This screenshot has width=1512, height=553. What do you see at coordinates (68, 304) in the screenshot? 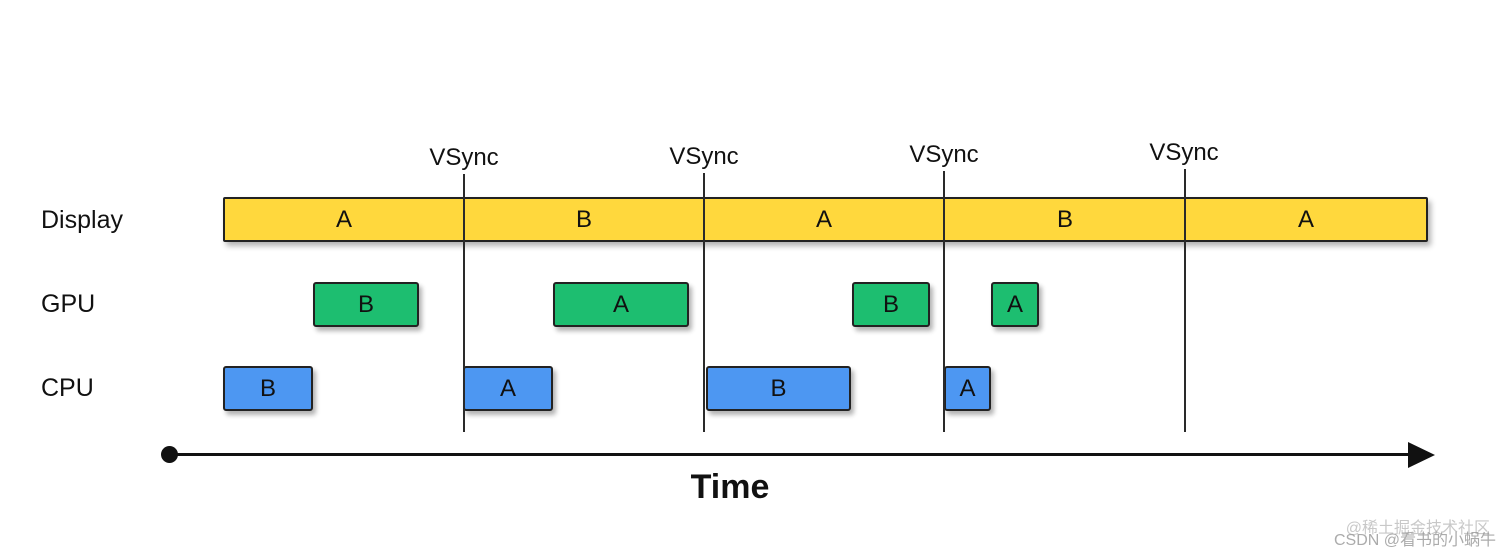
I see `row-label-gpu: GPU` at bounding box center [68, 304].